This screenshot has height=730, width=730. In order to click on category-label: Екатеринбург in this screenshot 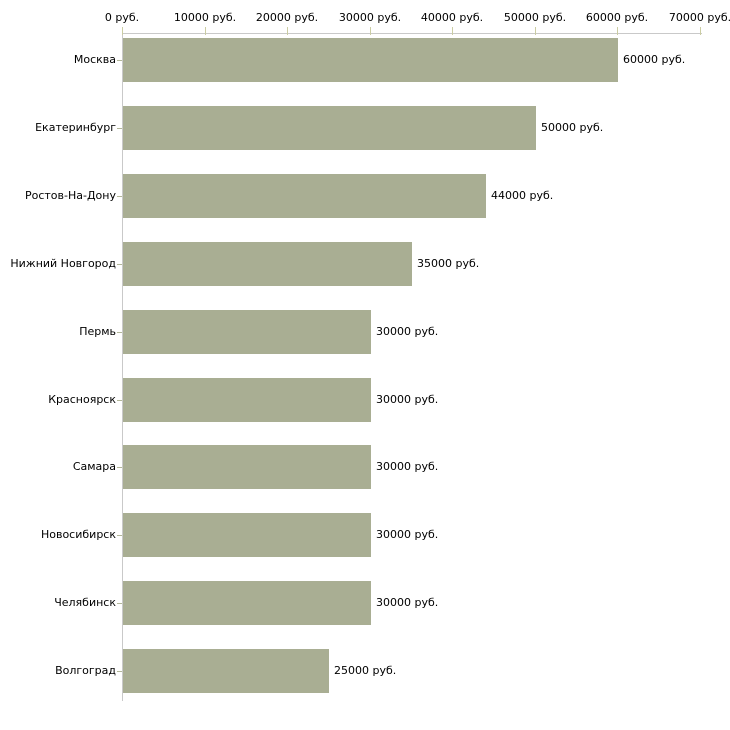, I will do `click(75, 127)`.